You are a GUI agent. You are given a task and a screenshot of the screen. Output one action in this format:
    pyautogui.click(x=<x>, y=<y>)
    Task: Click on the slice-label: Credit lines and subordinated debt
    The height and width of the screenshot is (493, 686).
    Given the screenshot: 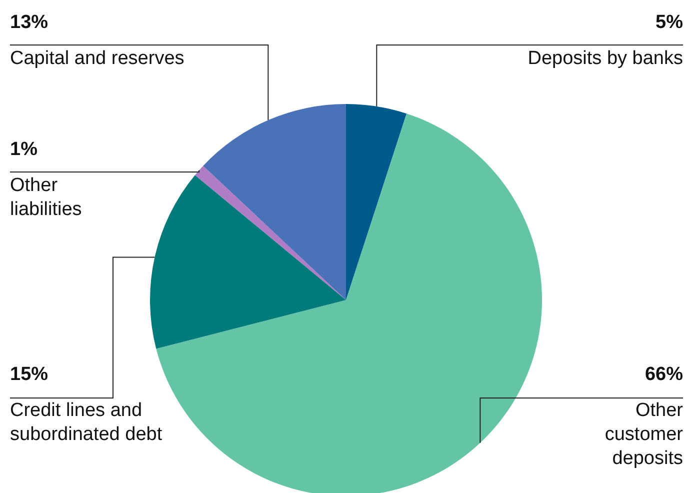 What is the action you would take?
    pyautogui.click(x=86, y=422)
    